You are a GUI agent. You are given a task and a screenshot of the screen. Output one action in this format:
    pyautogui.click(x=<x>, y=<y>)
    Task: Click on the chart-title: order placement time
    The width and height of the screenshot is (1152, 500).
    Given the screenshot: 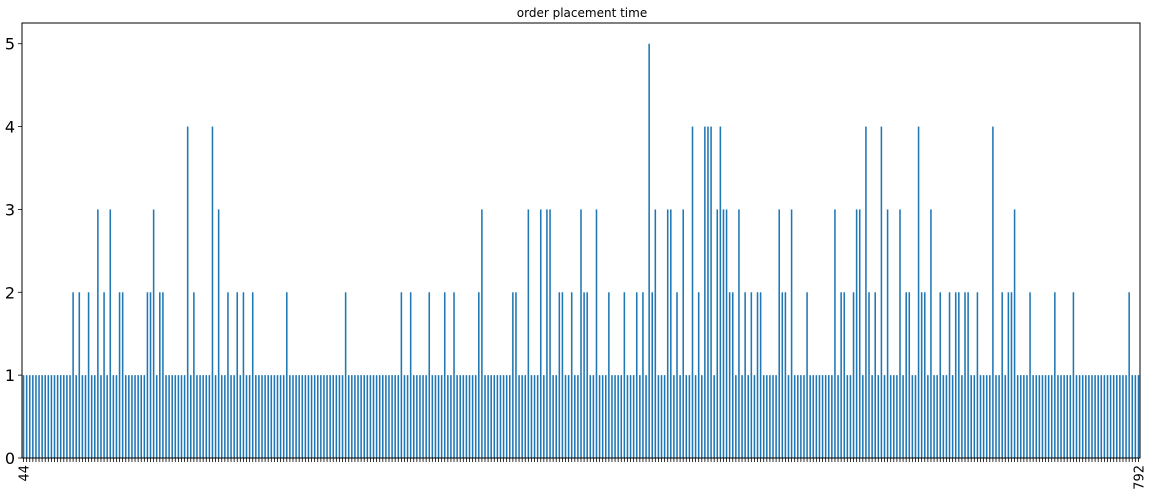 What is the action you would take?
    pyautogui.click(x=582, y=13)
    